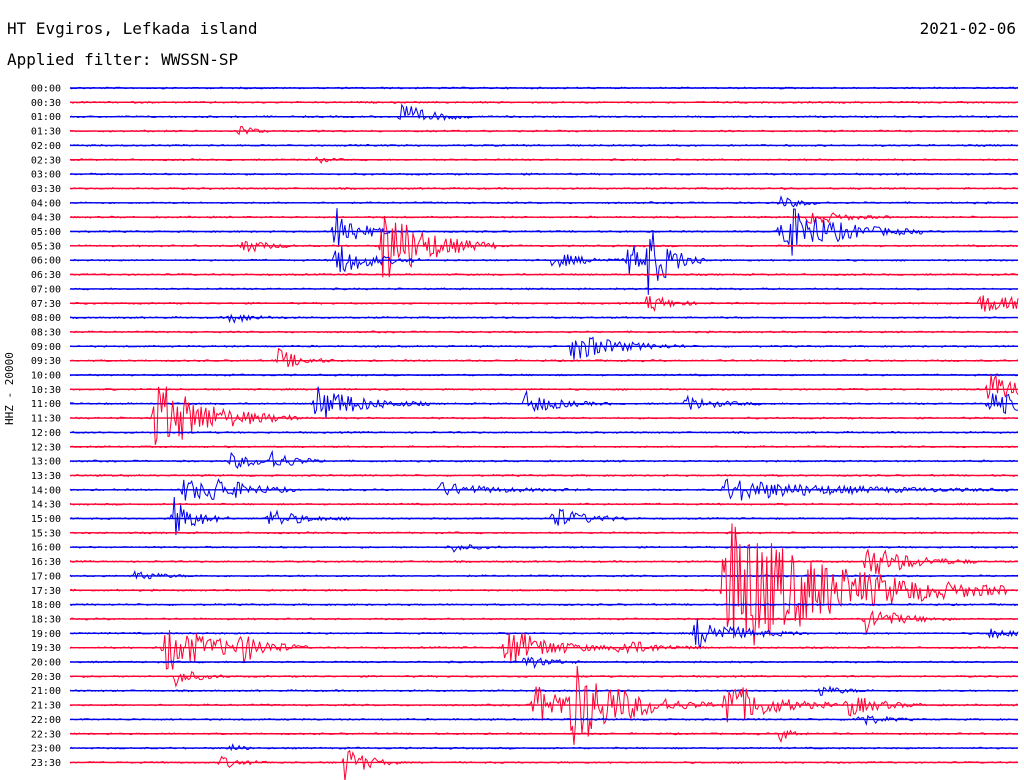 This screenshot has height=780, width=1024. Describe the element at coordinates (46, 103) in the screenshot. I see `time-tick-label: 00:30` at that location.